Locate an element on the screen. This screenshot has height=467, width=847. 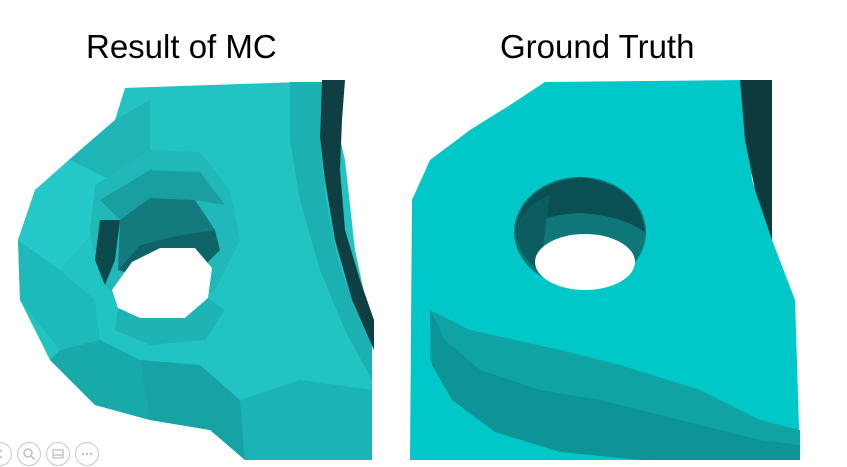
previous-icon is located at coordinates (6, 454).